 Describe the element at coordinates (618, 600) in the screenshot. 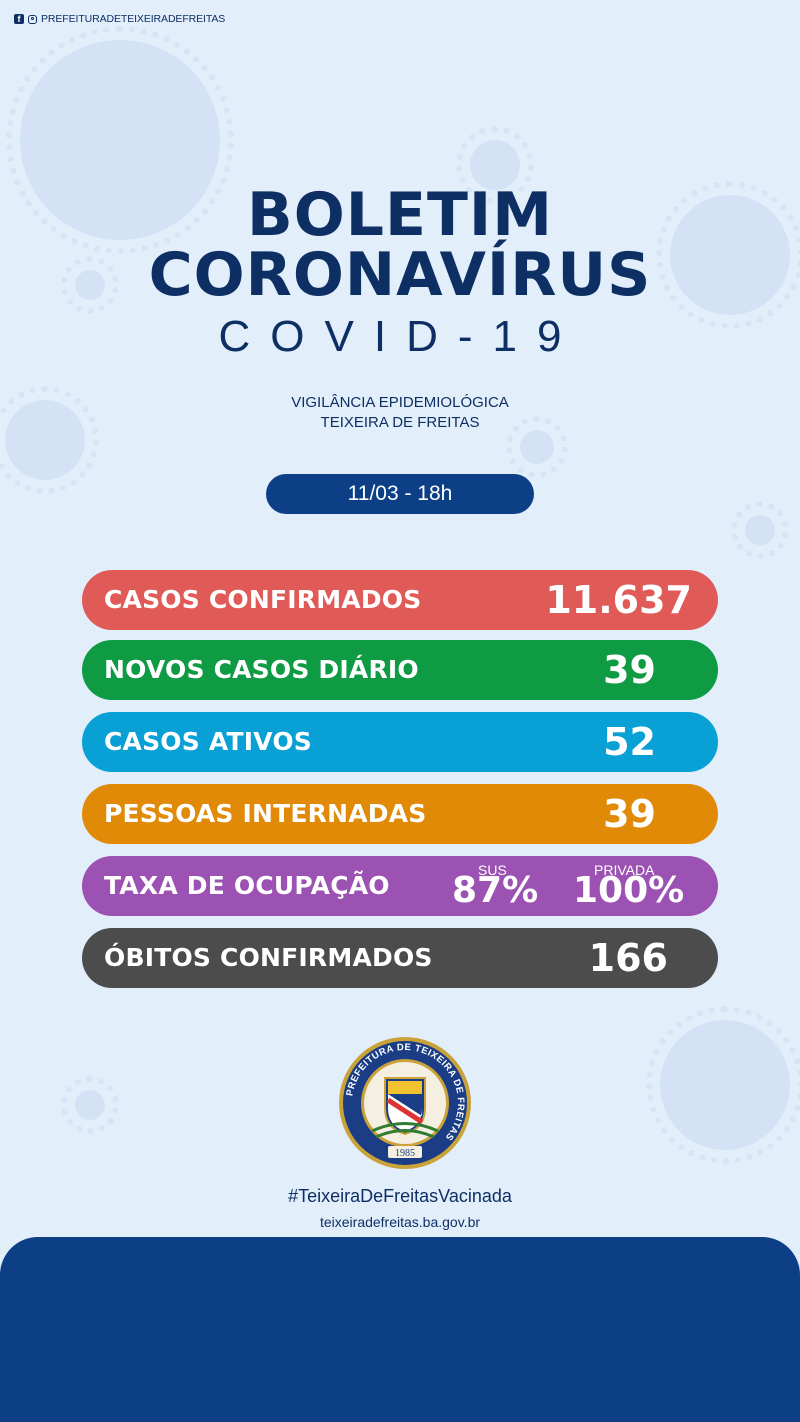

I see `stat-value: 11.637` at that location.